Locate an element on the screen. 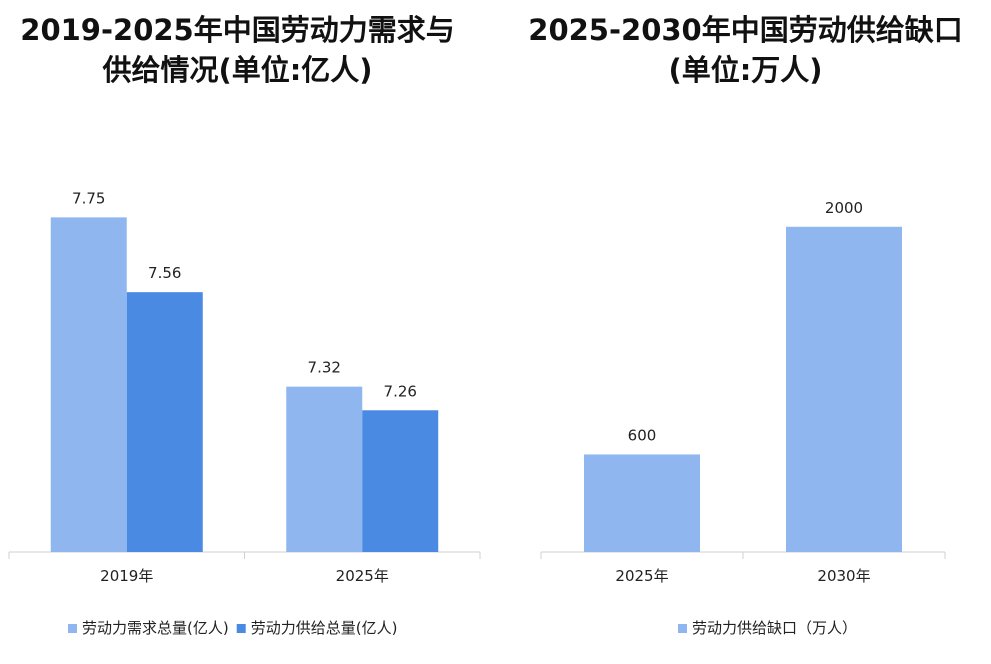  right-x-tick-label-2: 2030年 is located at coordinates (843, 576).